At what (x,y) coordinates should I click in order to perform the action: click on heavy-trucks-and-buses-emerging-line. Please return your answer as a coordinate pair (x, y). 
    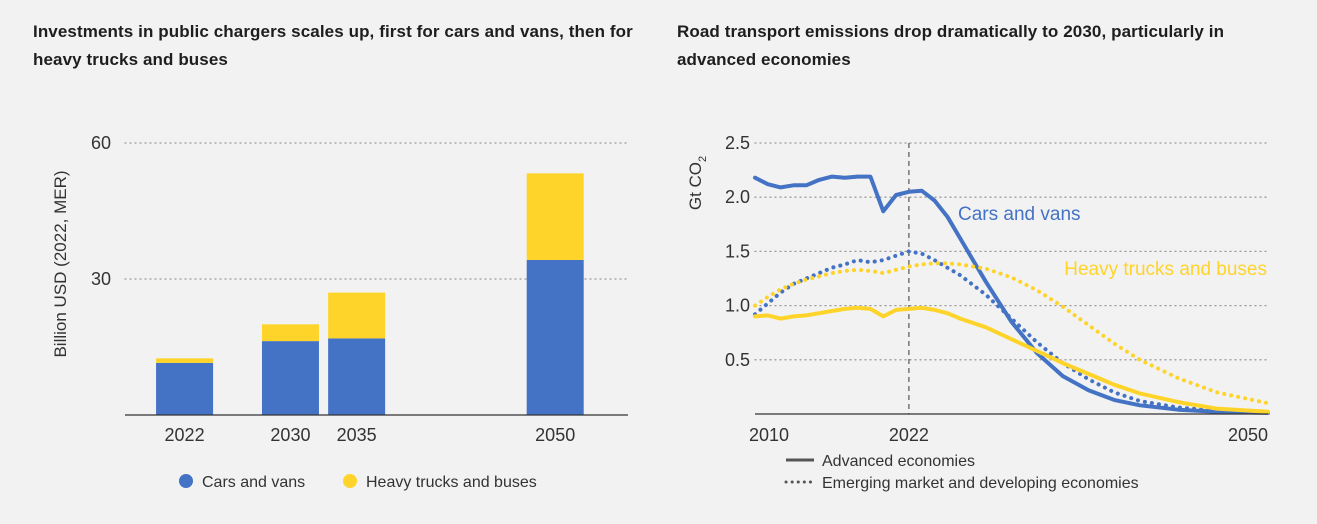
    Looking at the image, I should click on (1011, 333).